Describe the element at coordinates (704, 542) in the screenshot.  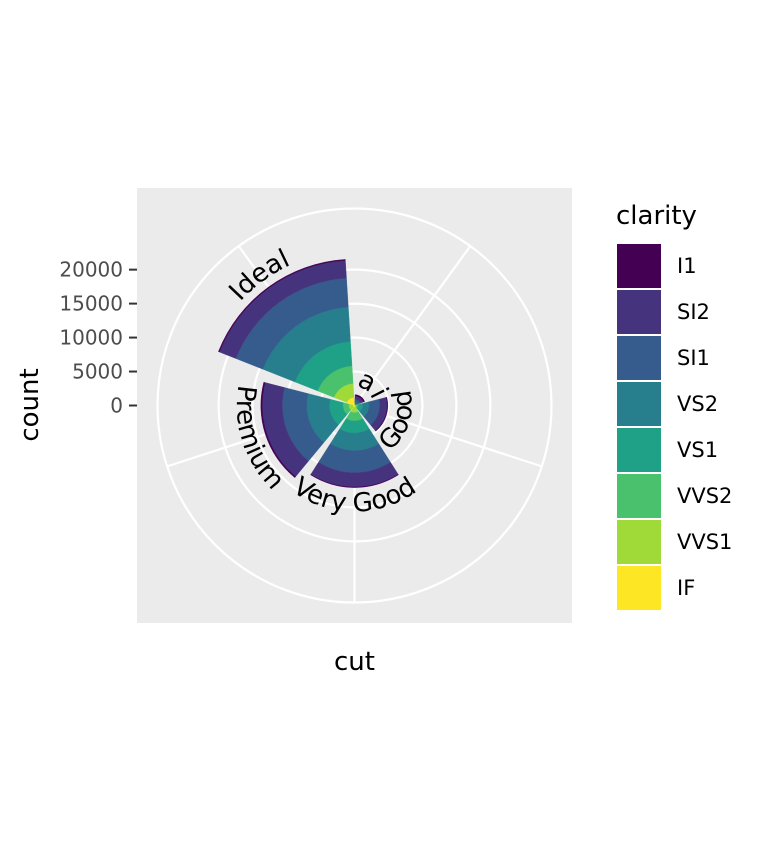
I see `legend-label-vvs1: VVS1` at that location.